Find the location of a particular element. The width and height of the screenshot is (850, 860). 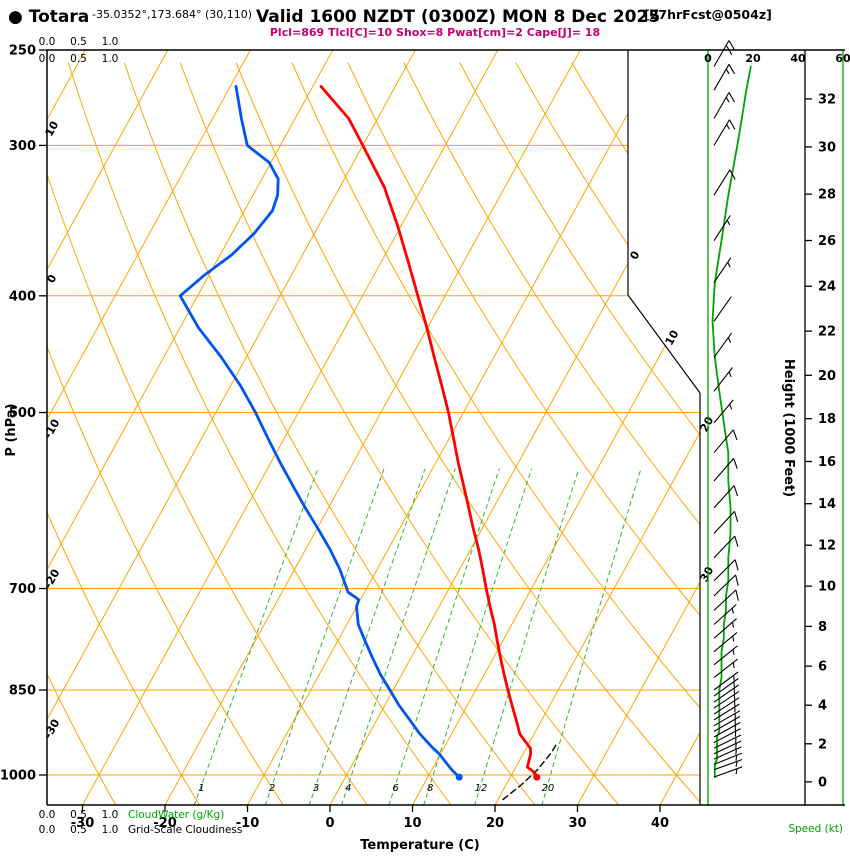

svg-text: 18 is located at coordinates (827, 419).